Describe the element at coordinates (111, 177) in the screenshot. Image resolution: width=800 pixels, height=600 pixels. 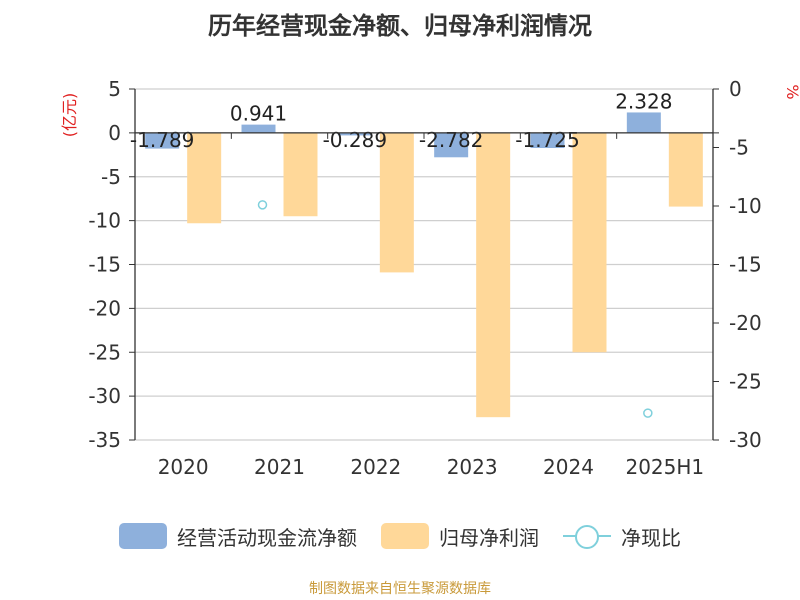
I see `left-tick-label: -5` at that location.